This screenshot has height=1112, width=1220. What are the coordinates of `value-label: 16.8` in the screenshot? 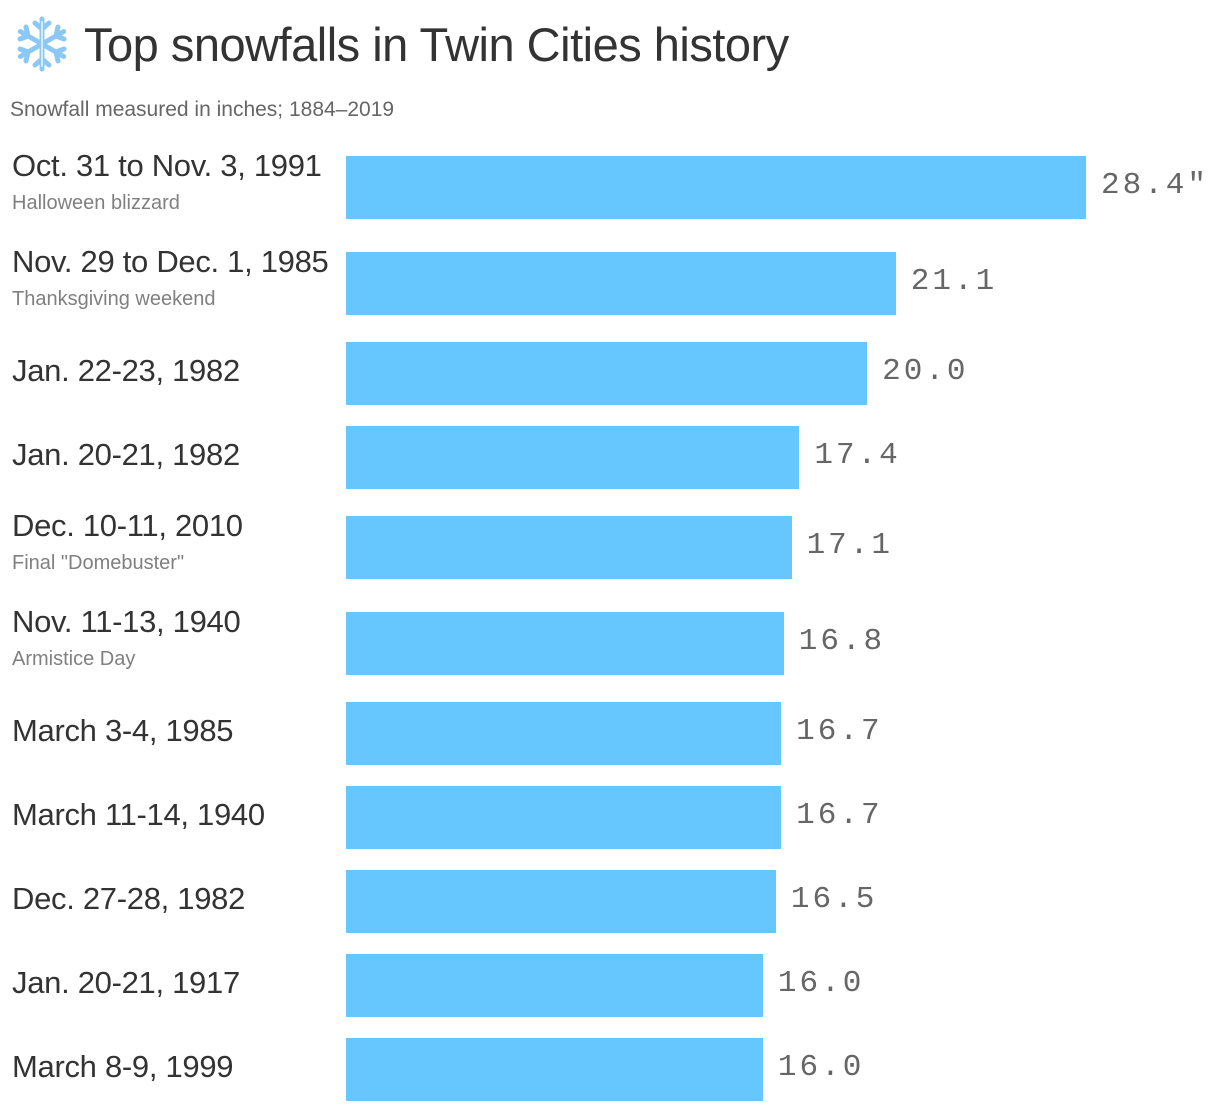 It's located at (842, 641).